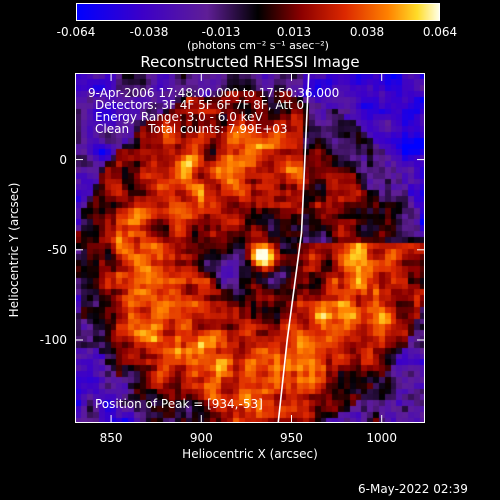  I want to click on footer-timestamp: 6-May-2022 02:39, so click(413, 489).